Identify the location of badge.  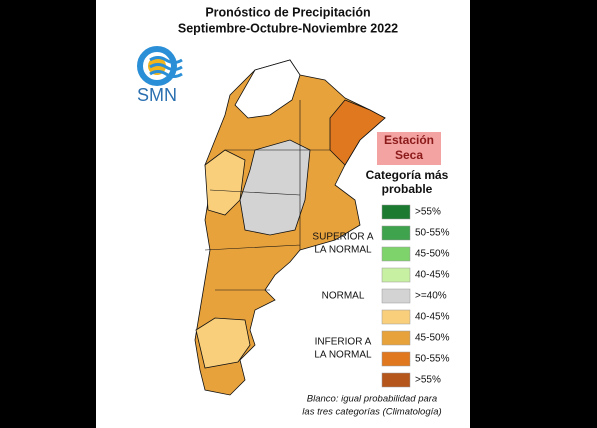
(409, 148).